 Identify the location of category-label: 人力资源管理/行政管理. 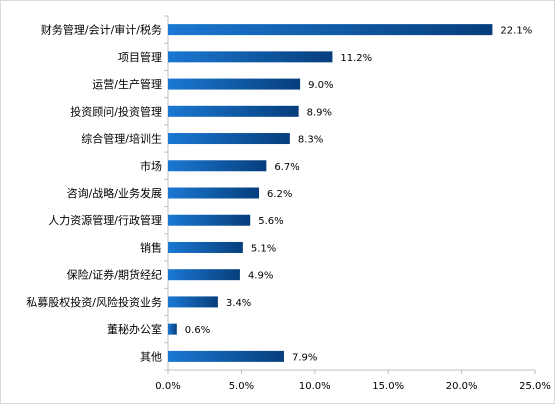
(105, 220).